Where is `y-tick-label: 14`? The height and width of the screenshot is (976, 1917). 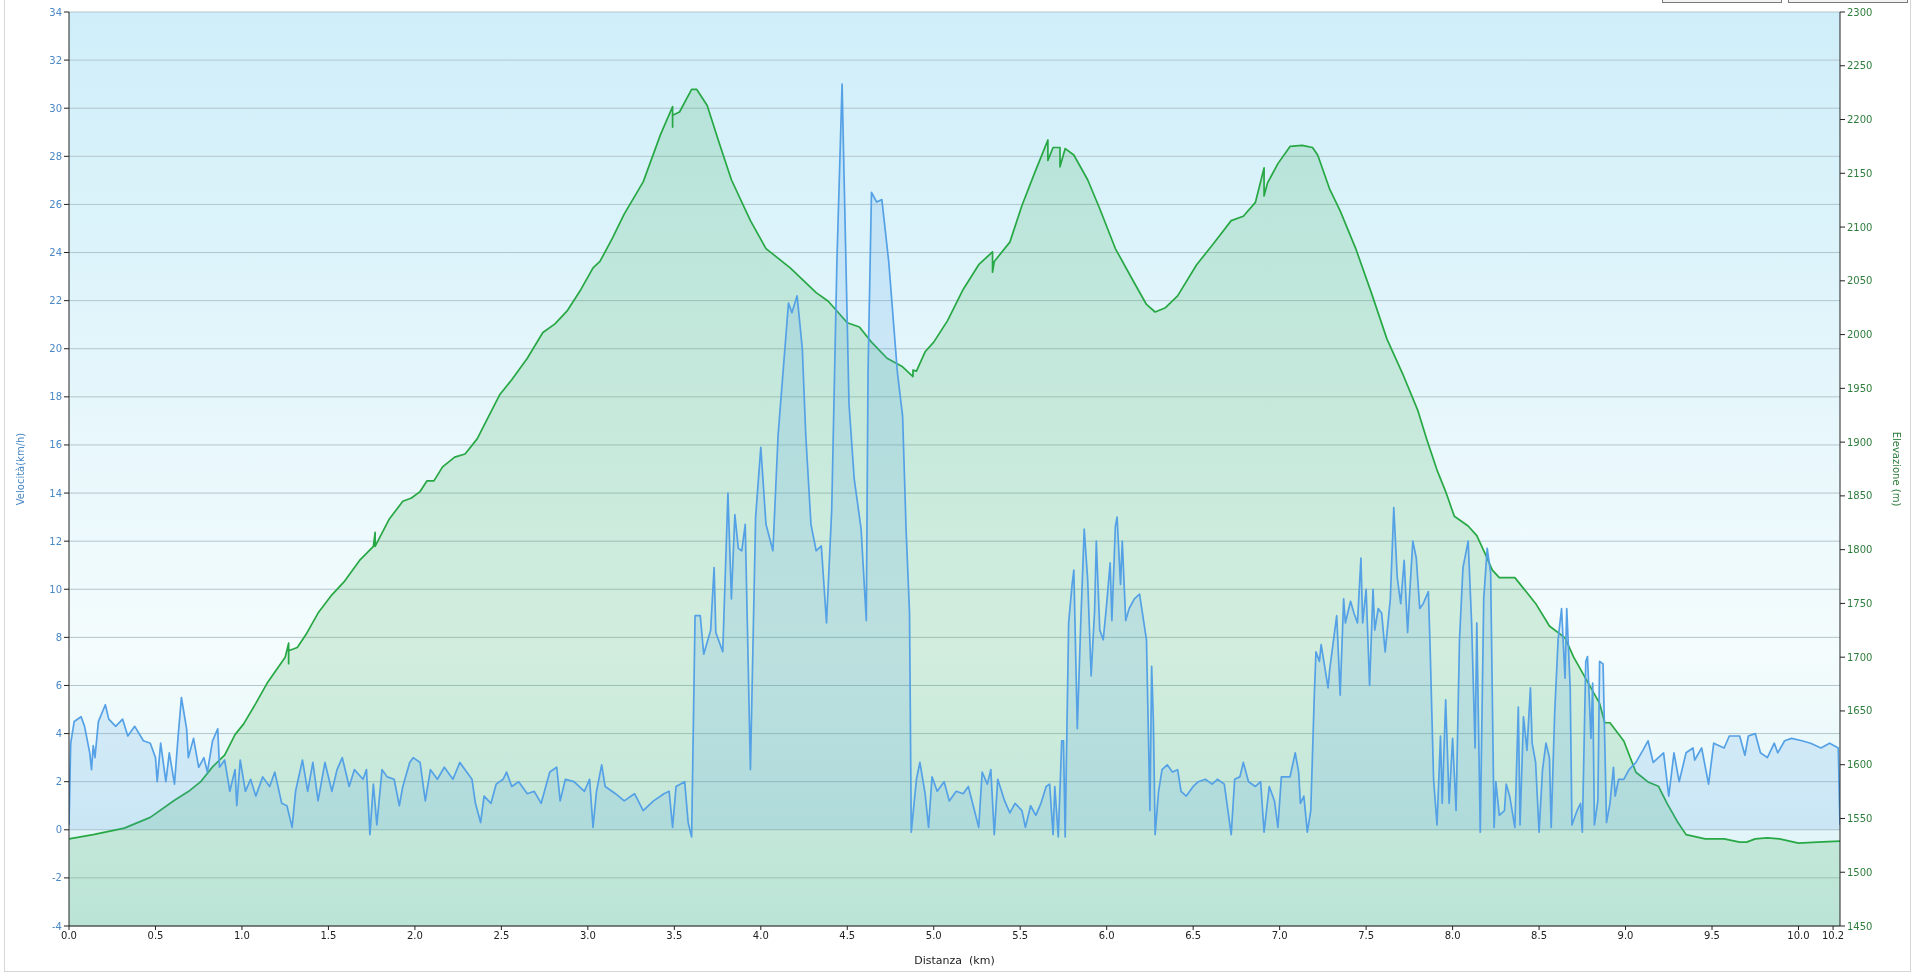 y-tick-label: 14 is located at coordinates (55, 493).